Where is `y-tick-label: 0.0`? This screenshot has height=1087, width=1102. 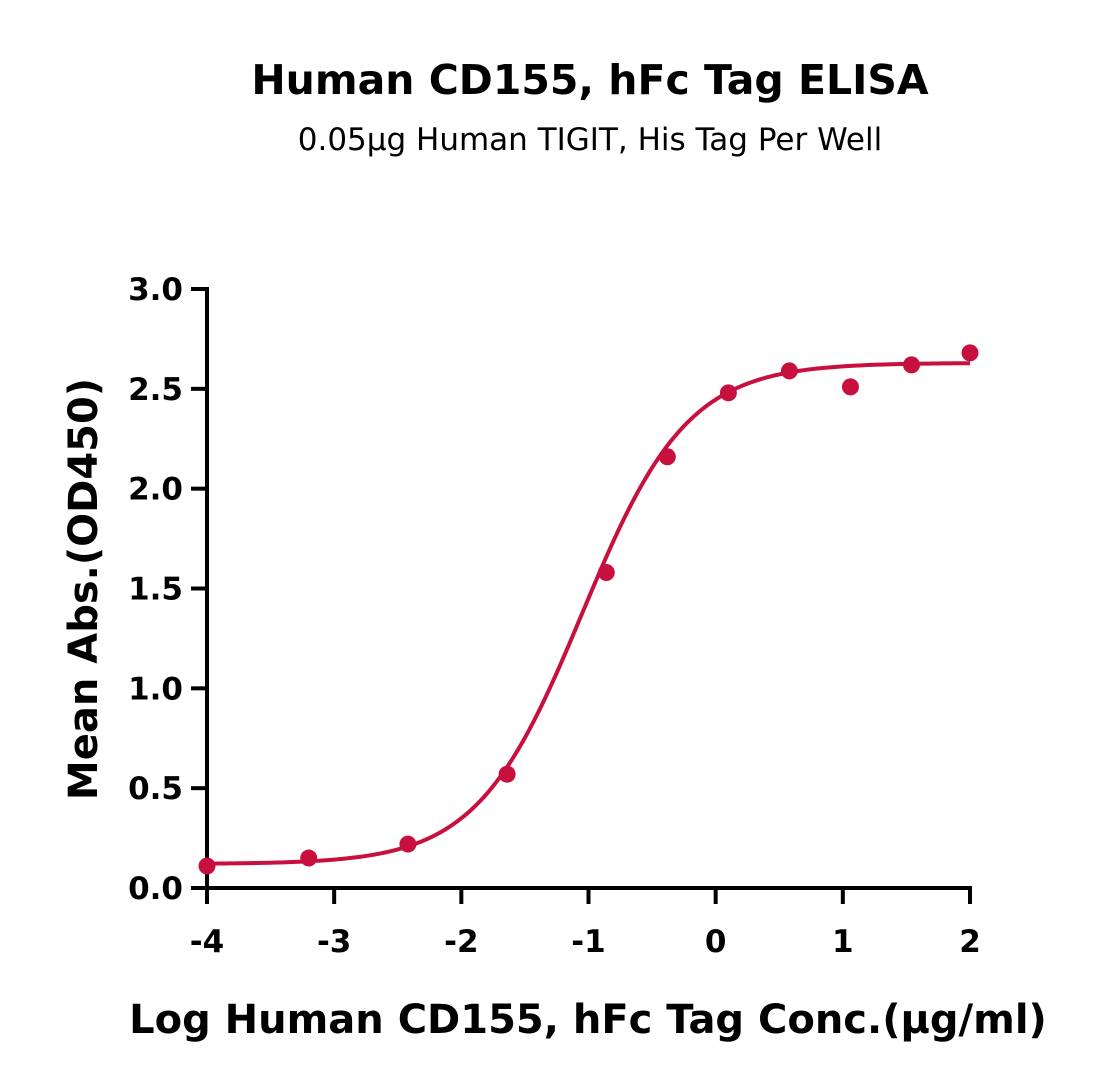
y-tick-label: 0.0 is located at coordinates (155, 889).